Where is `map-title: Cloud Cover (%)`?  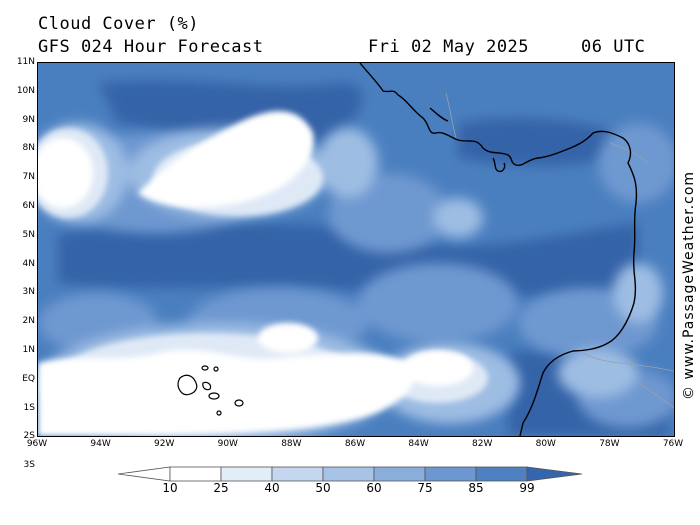 map-title: Cloud Cover (%) is located at coordinates (119, 24).